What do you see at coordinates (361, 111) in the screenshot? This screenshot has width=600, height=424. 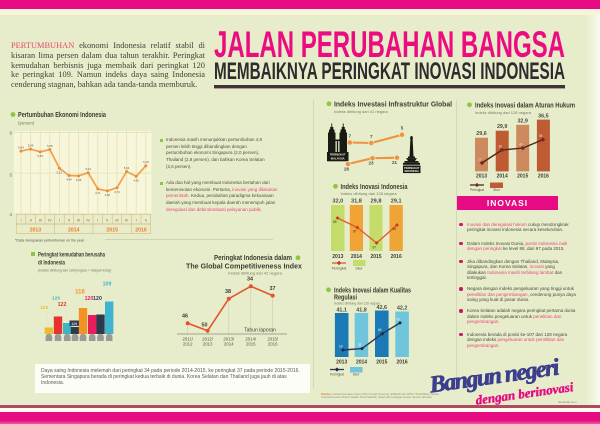 I see `svg-text: Indeks dihitung dari 41 negara` at bounding box center [361, 111].